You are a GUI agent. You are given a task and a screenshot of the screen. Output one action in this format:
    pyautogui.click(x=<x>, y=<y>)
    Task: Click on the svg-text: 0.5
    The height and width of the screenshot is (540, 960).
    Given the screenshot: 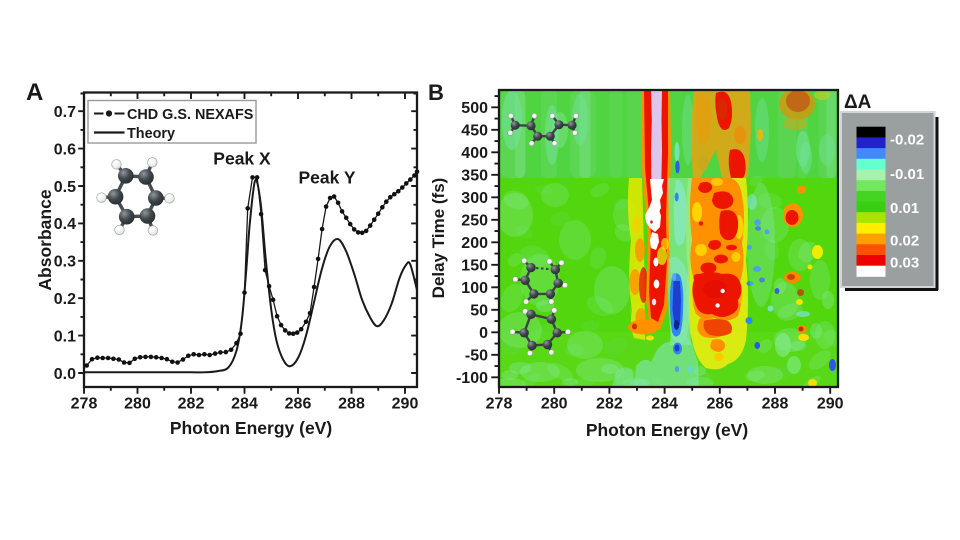 What is the action you would take?
    pyautogui.click(x=65, y=187)
    